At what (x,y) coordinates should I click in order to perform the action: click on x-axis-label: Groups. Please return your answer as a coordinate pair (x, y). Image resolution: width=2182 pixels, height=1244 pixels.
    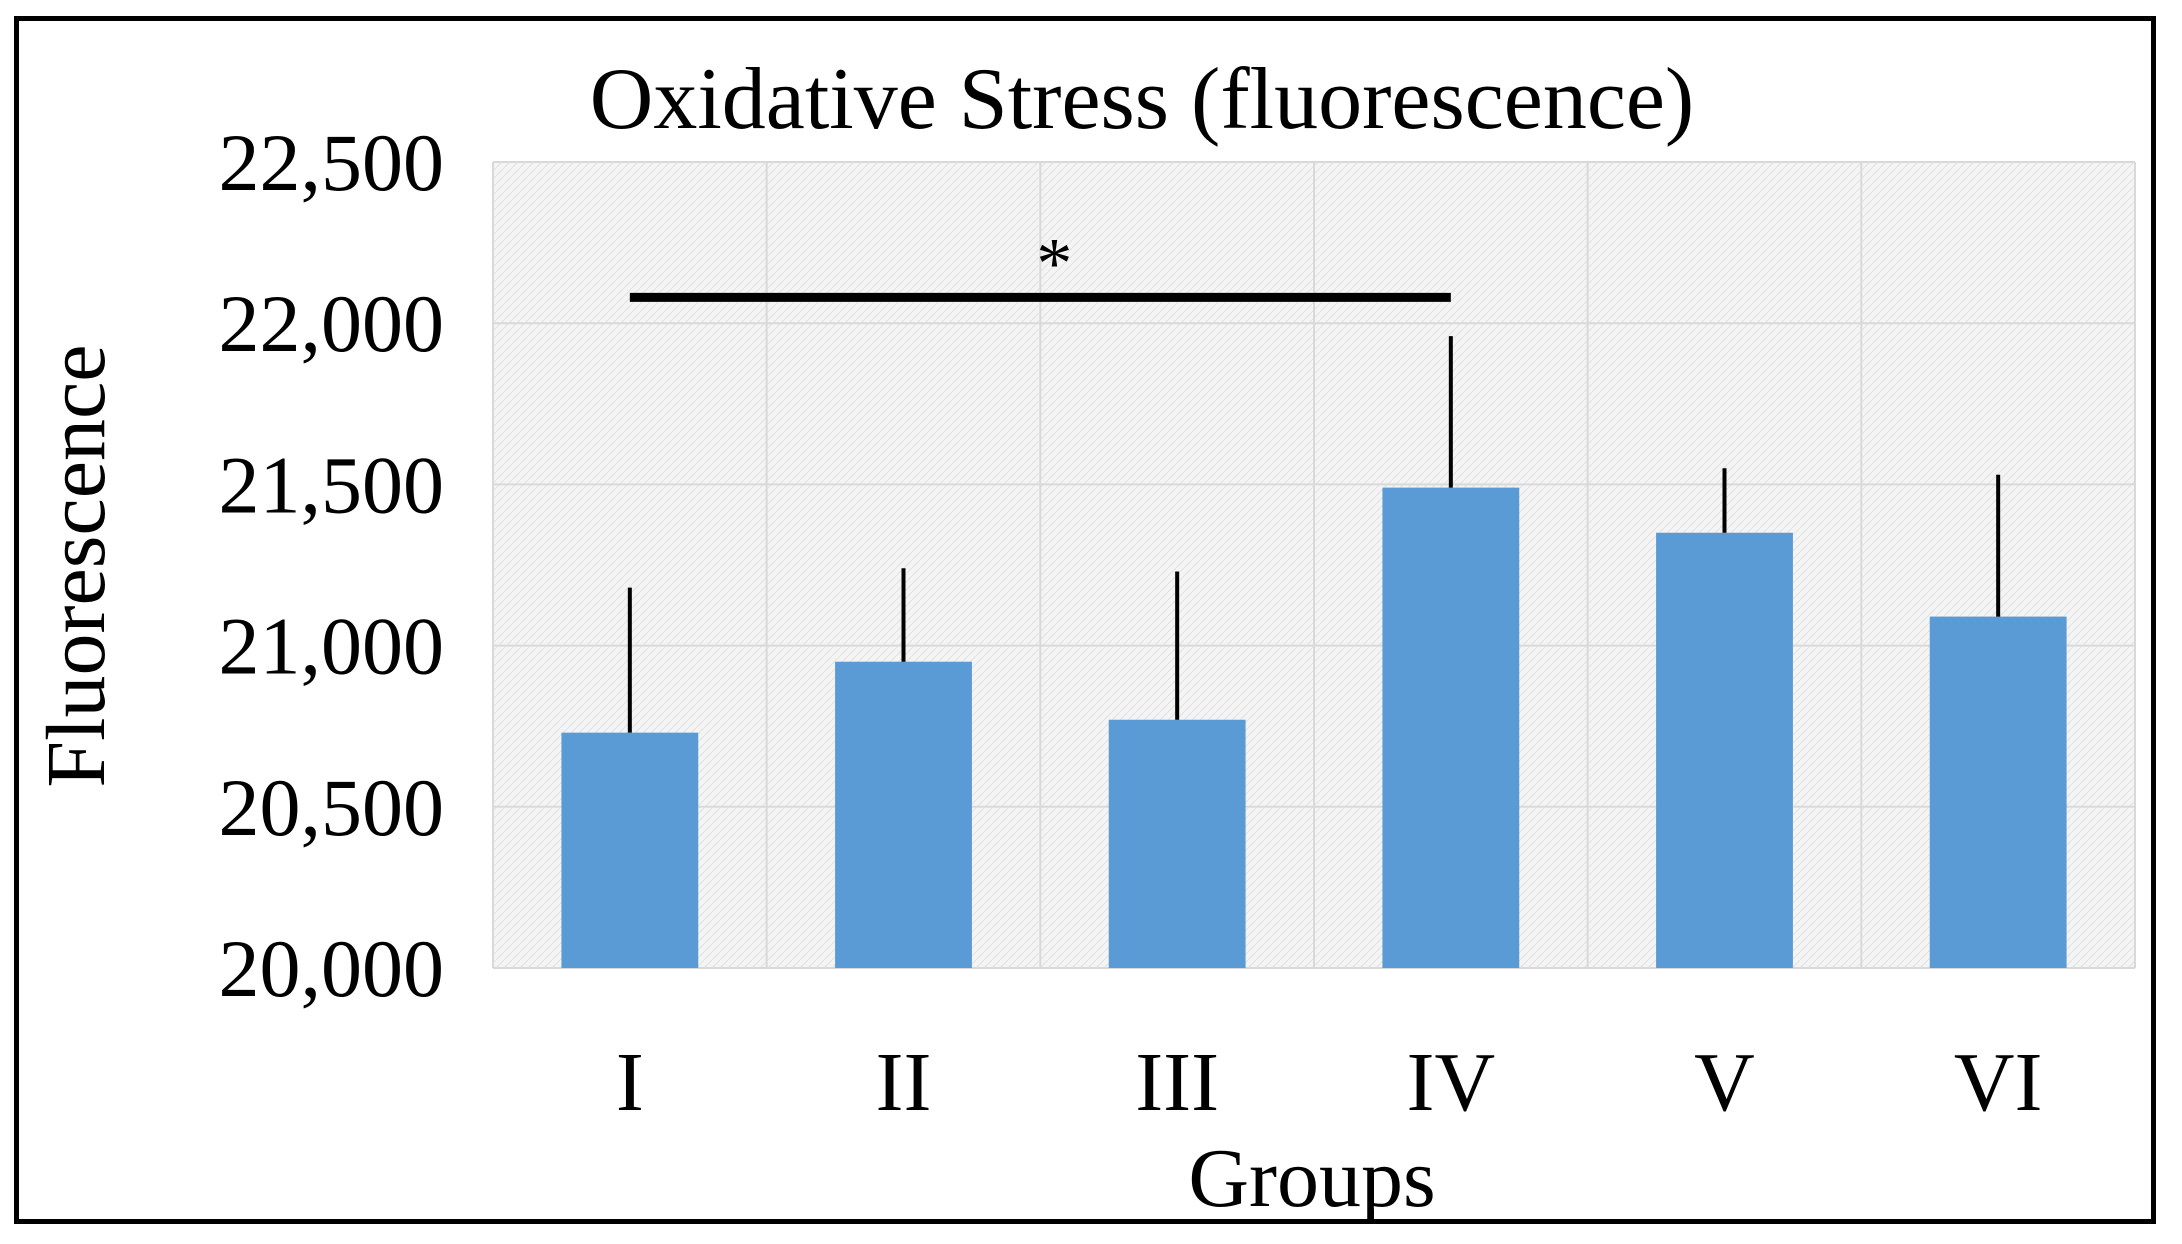
    Looking at the image, I should click on (1311, 1178).